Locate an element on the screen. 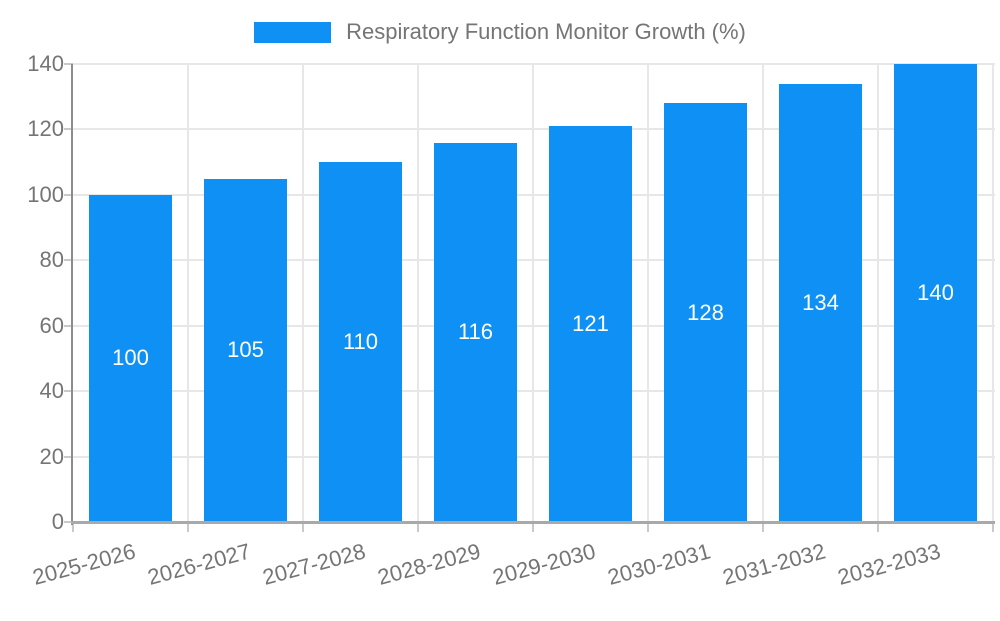 The height and width of the screenshot is (621, 1000). bar-value-label: 134 is located at coordinates (820, 302).